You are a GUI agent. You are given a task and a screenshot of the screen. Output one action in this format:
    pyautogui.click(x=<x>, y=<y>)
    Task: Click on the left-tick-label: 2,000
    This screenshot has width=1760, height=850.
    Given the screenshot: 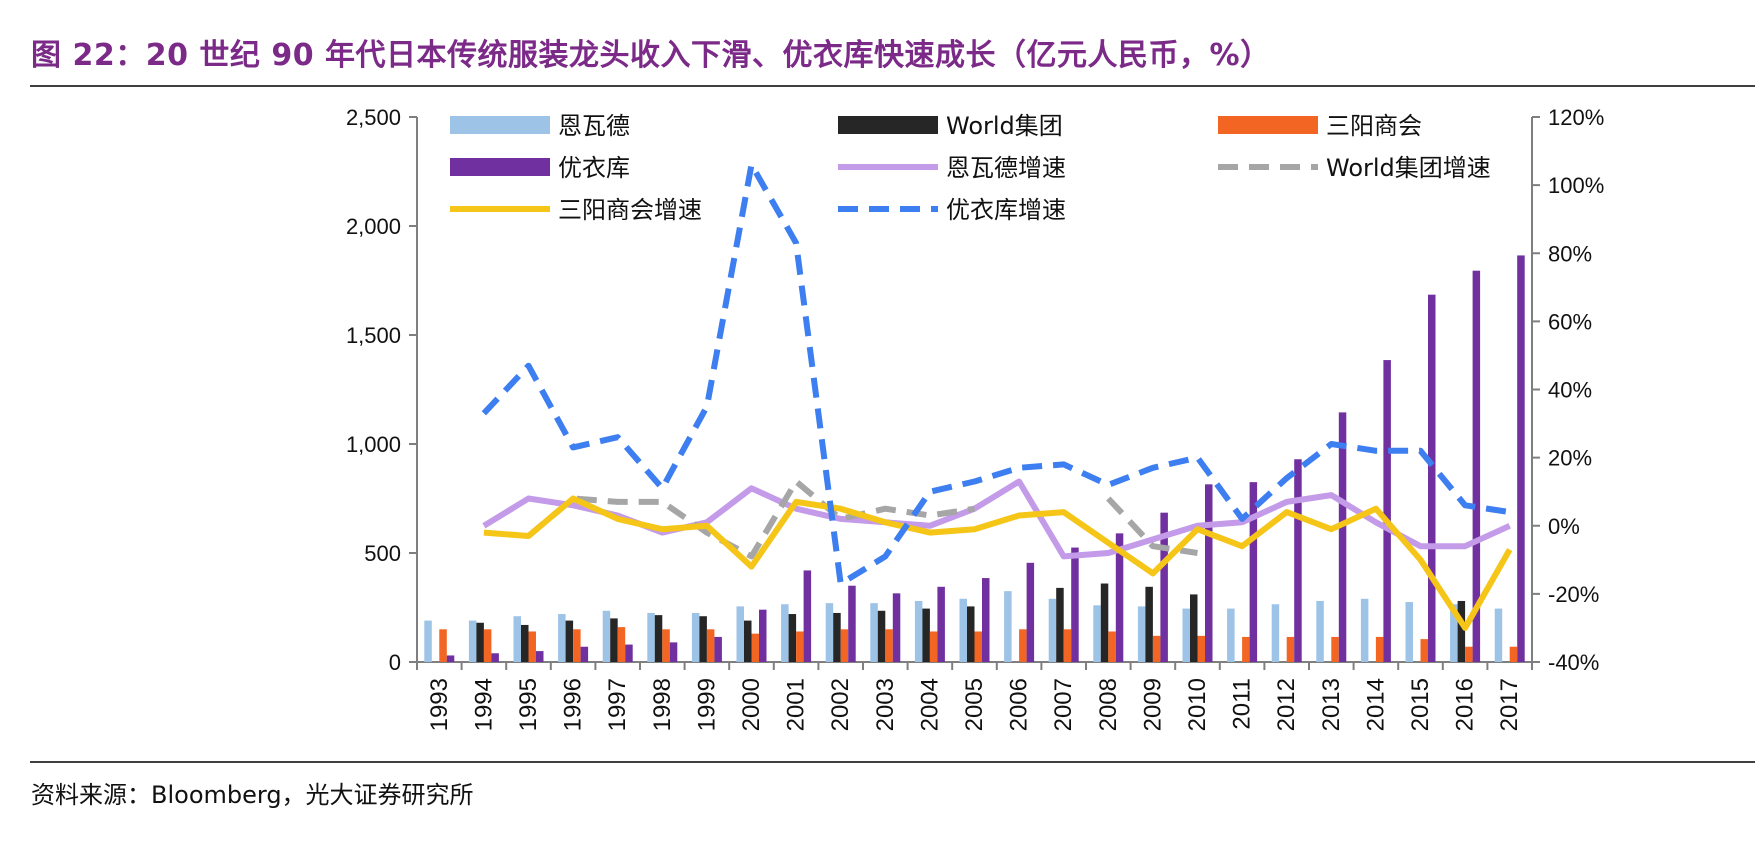 What is the action you would take?
    pyautogui.click(x=373, y=226)
    